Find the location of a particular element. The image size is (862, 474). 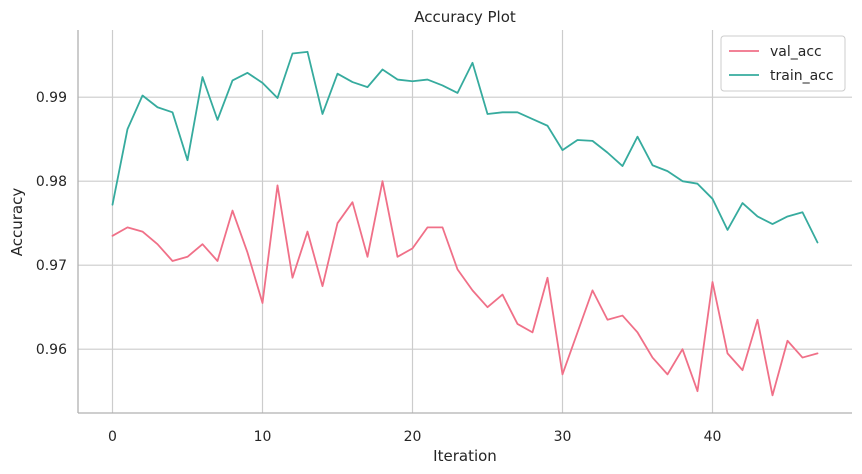

x-tick-label: 40 is located at coordinates (713, 437).